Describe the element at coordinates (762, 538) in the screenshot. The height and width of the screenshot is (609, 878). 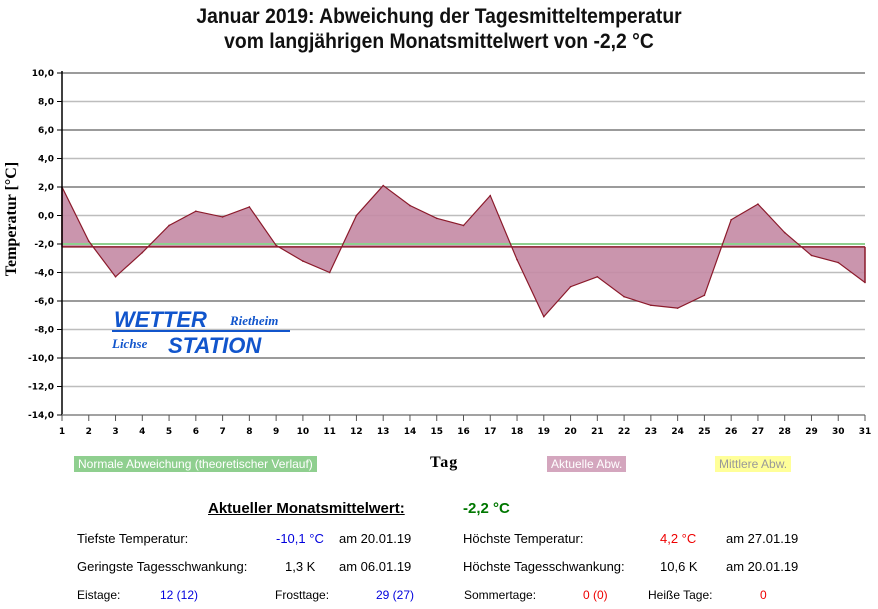
I see `max-temp-date: am 27.01.19` at that location.